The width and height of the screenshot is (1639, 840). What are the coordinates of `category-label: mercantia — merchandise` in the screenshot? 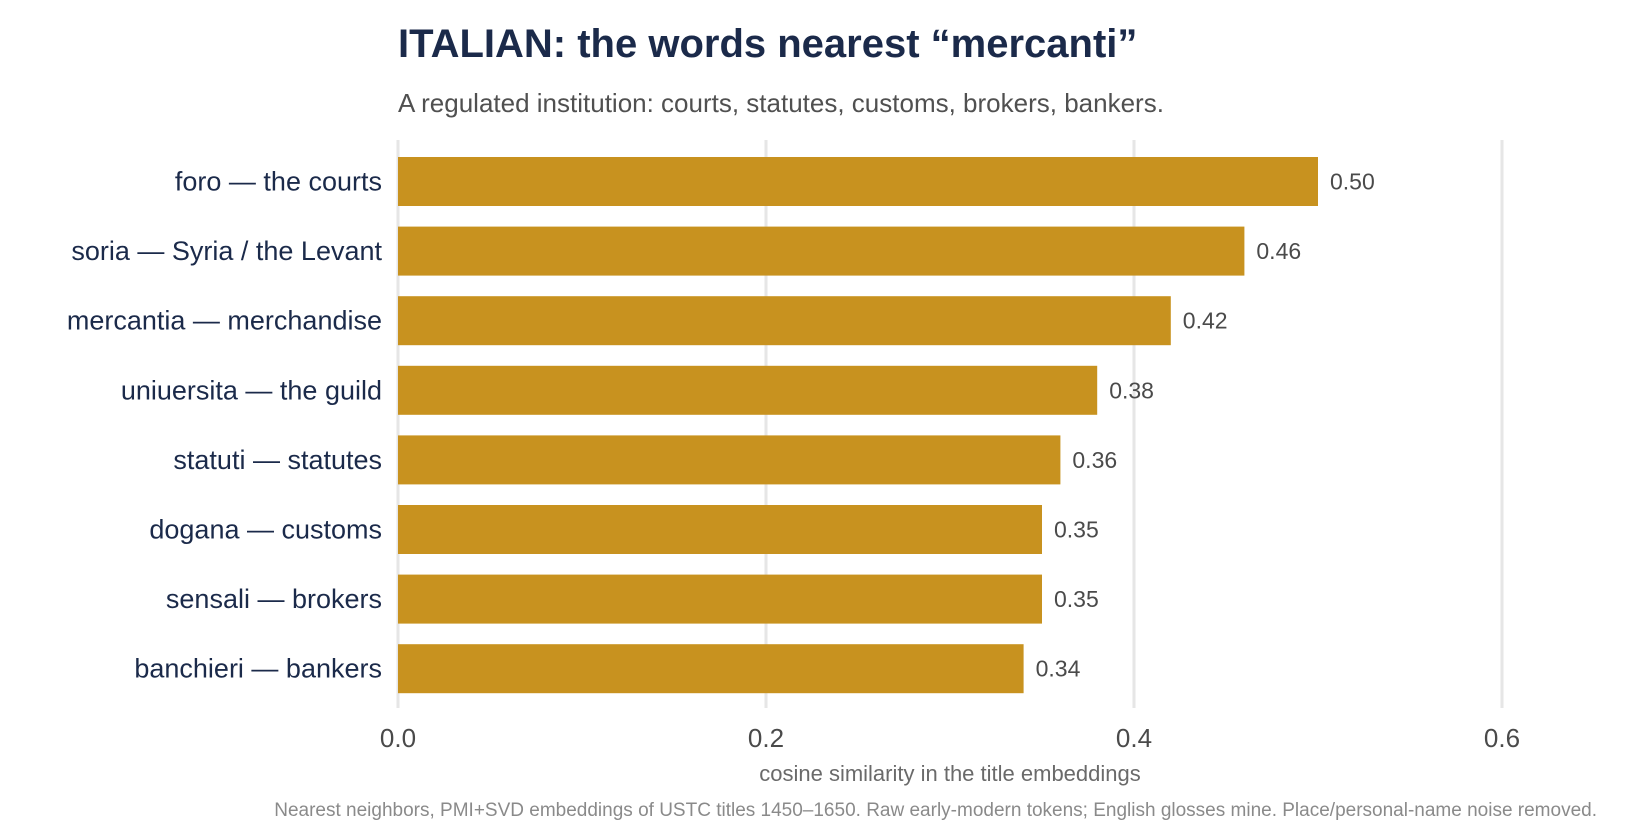 It's located at (224, 321).